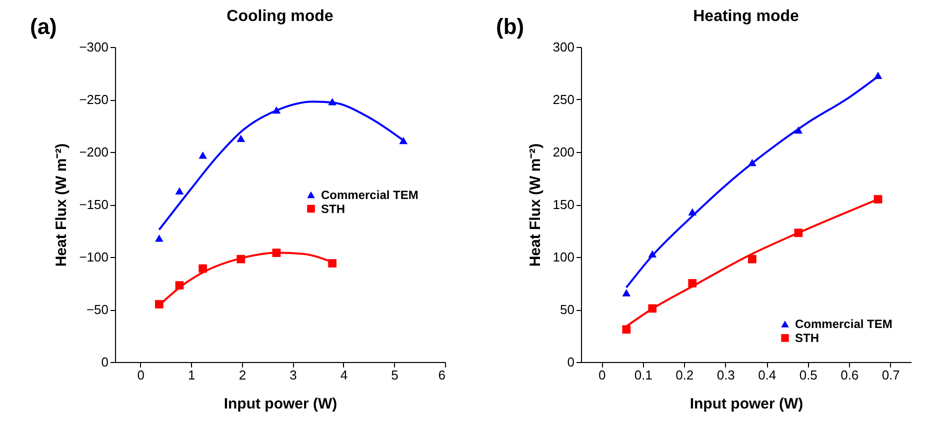  What do you see at coordinates (93, 152) in the screenshot?
I see `y-tick-label: −200` at bounding box center [93, 152].